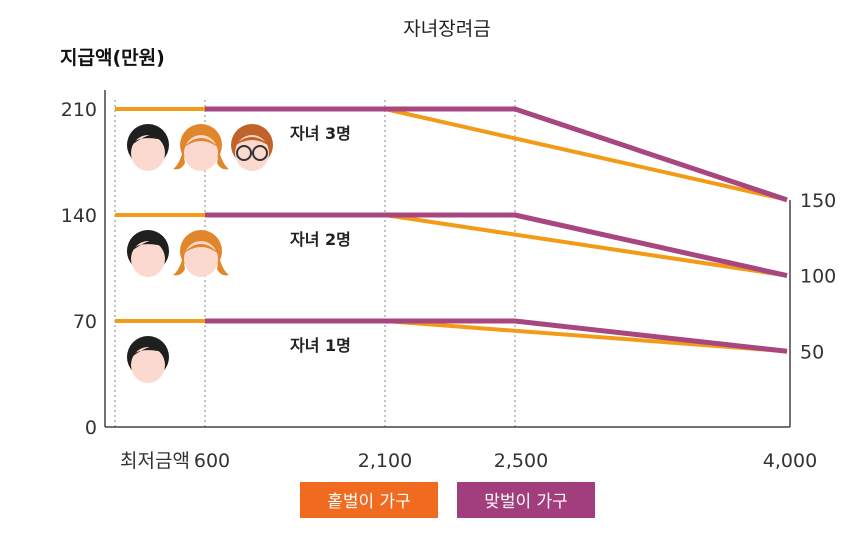  What do you see at coordinates (521, 461) in the screenshot?
I see `x-tick-label: 2,500` at bounding box center [521, 461].